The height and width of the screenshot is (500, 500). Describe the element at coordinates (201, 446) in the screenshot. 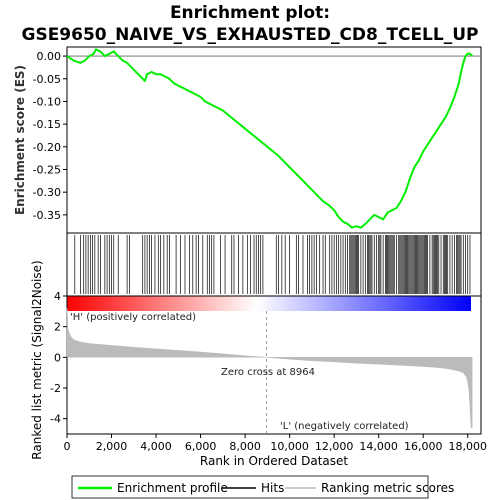

I see `x-tick-label: 6,000` at that location.